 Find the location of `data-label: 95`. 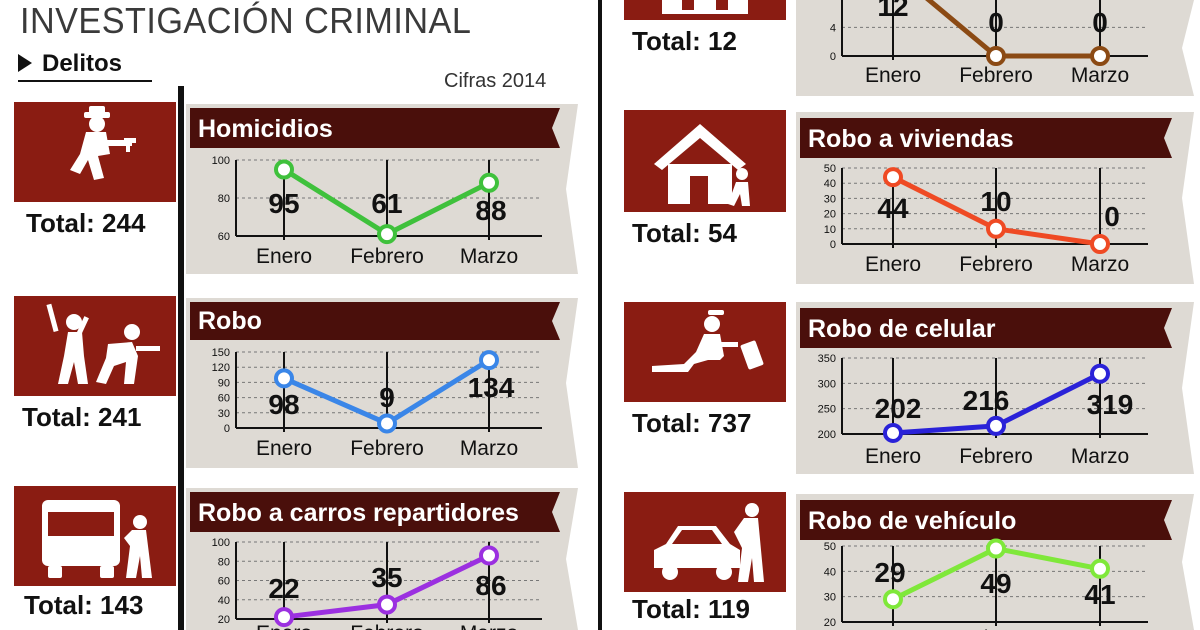

data-label: 95 is located at coordinates (283, 203).